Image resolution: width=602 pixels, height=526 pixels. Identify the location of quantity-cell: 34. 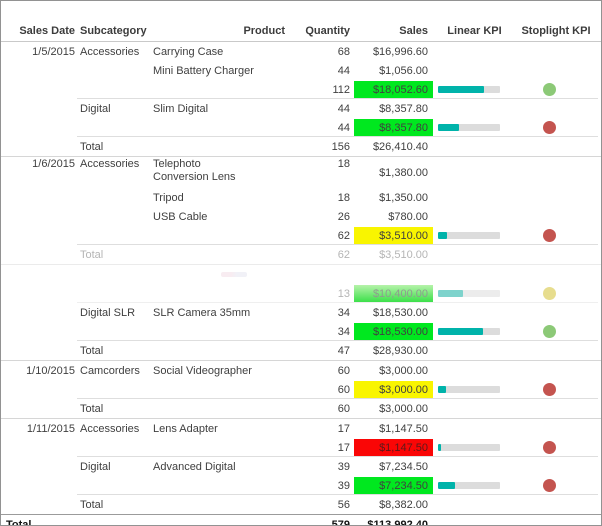
(343, 312).